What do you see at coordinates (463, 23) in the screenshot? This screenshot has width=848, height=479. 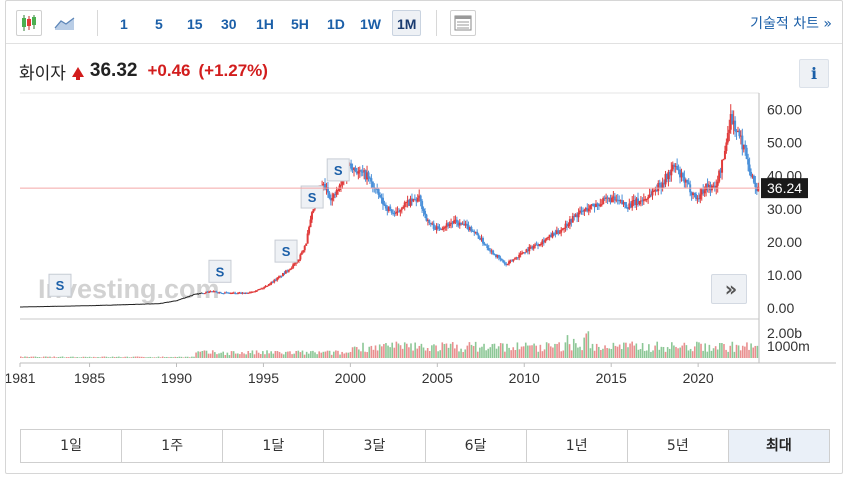 I see `table-icon` at bounding box center [463, 23].